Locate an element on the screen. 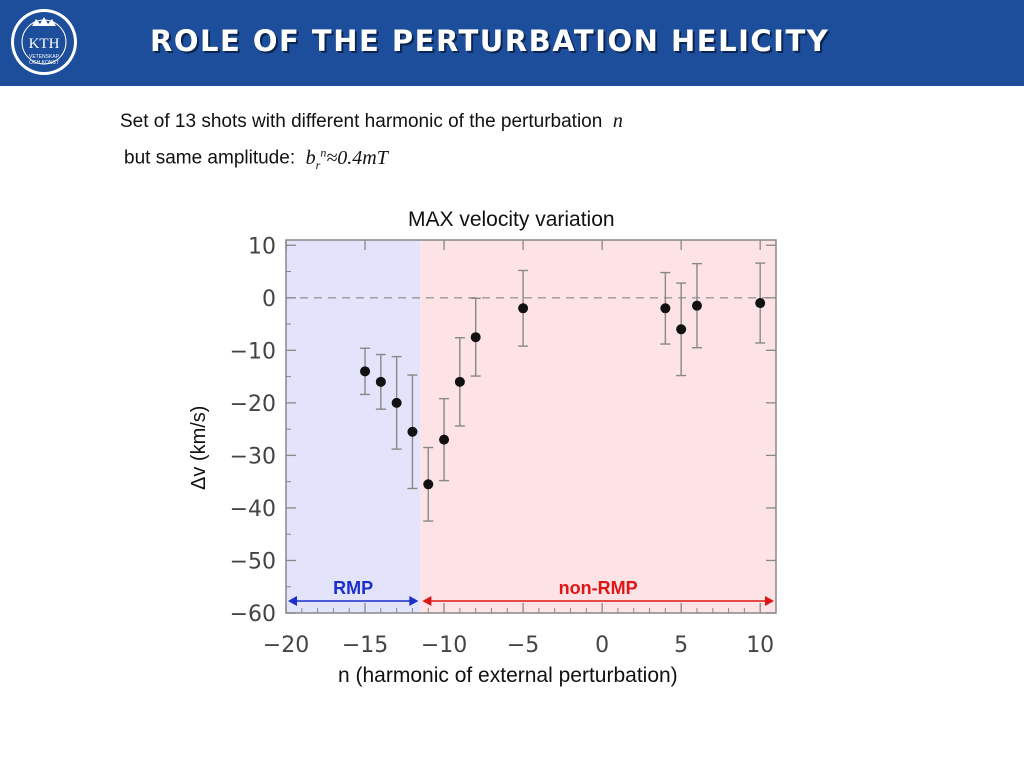 The image size is (1024, 768). formula-rest: ≈0.4mT is located at coordinates (357, 157).